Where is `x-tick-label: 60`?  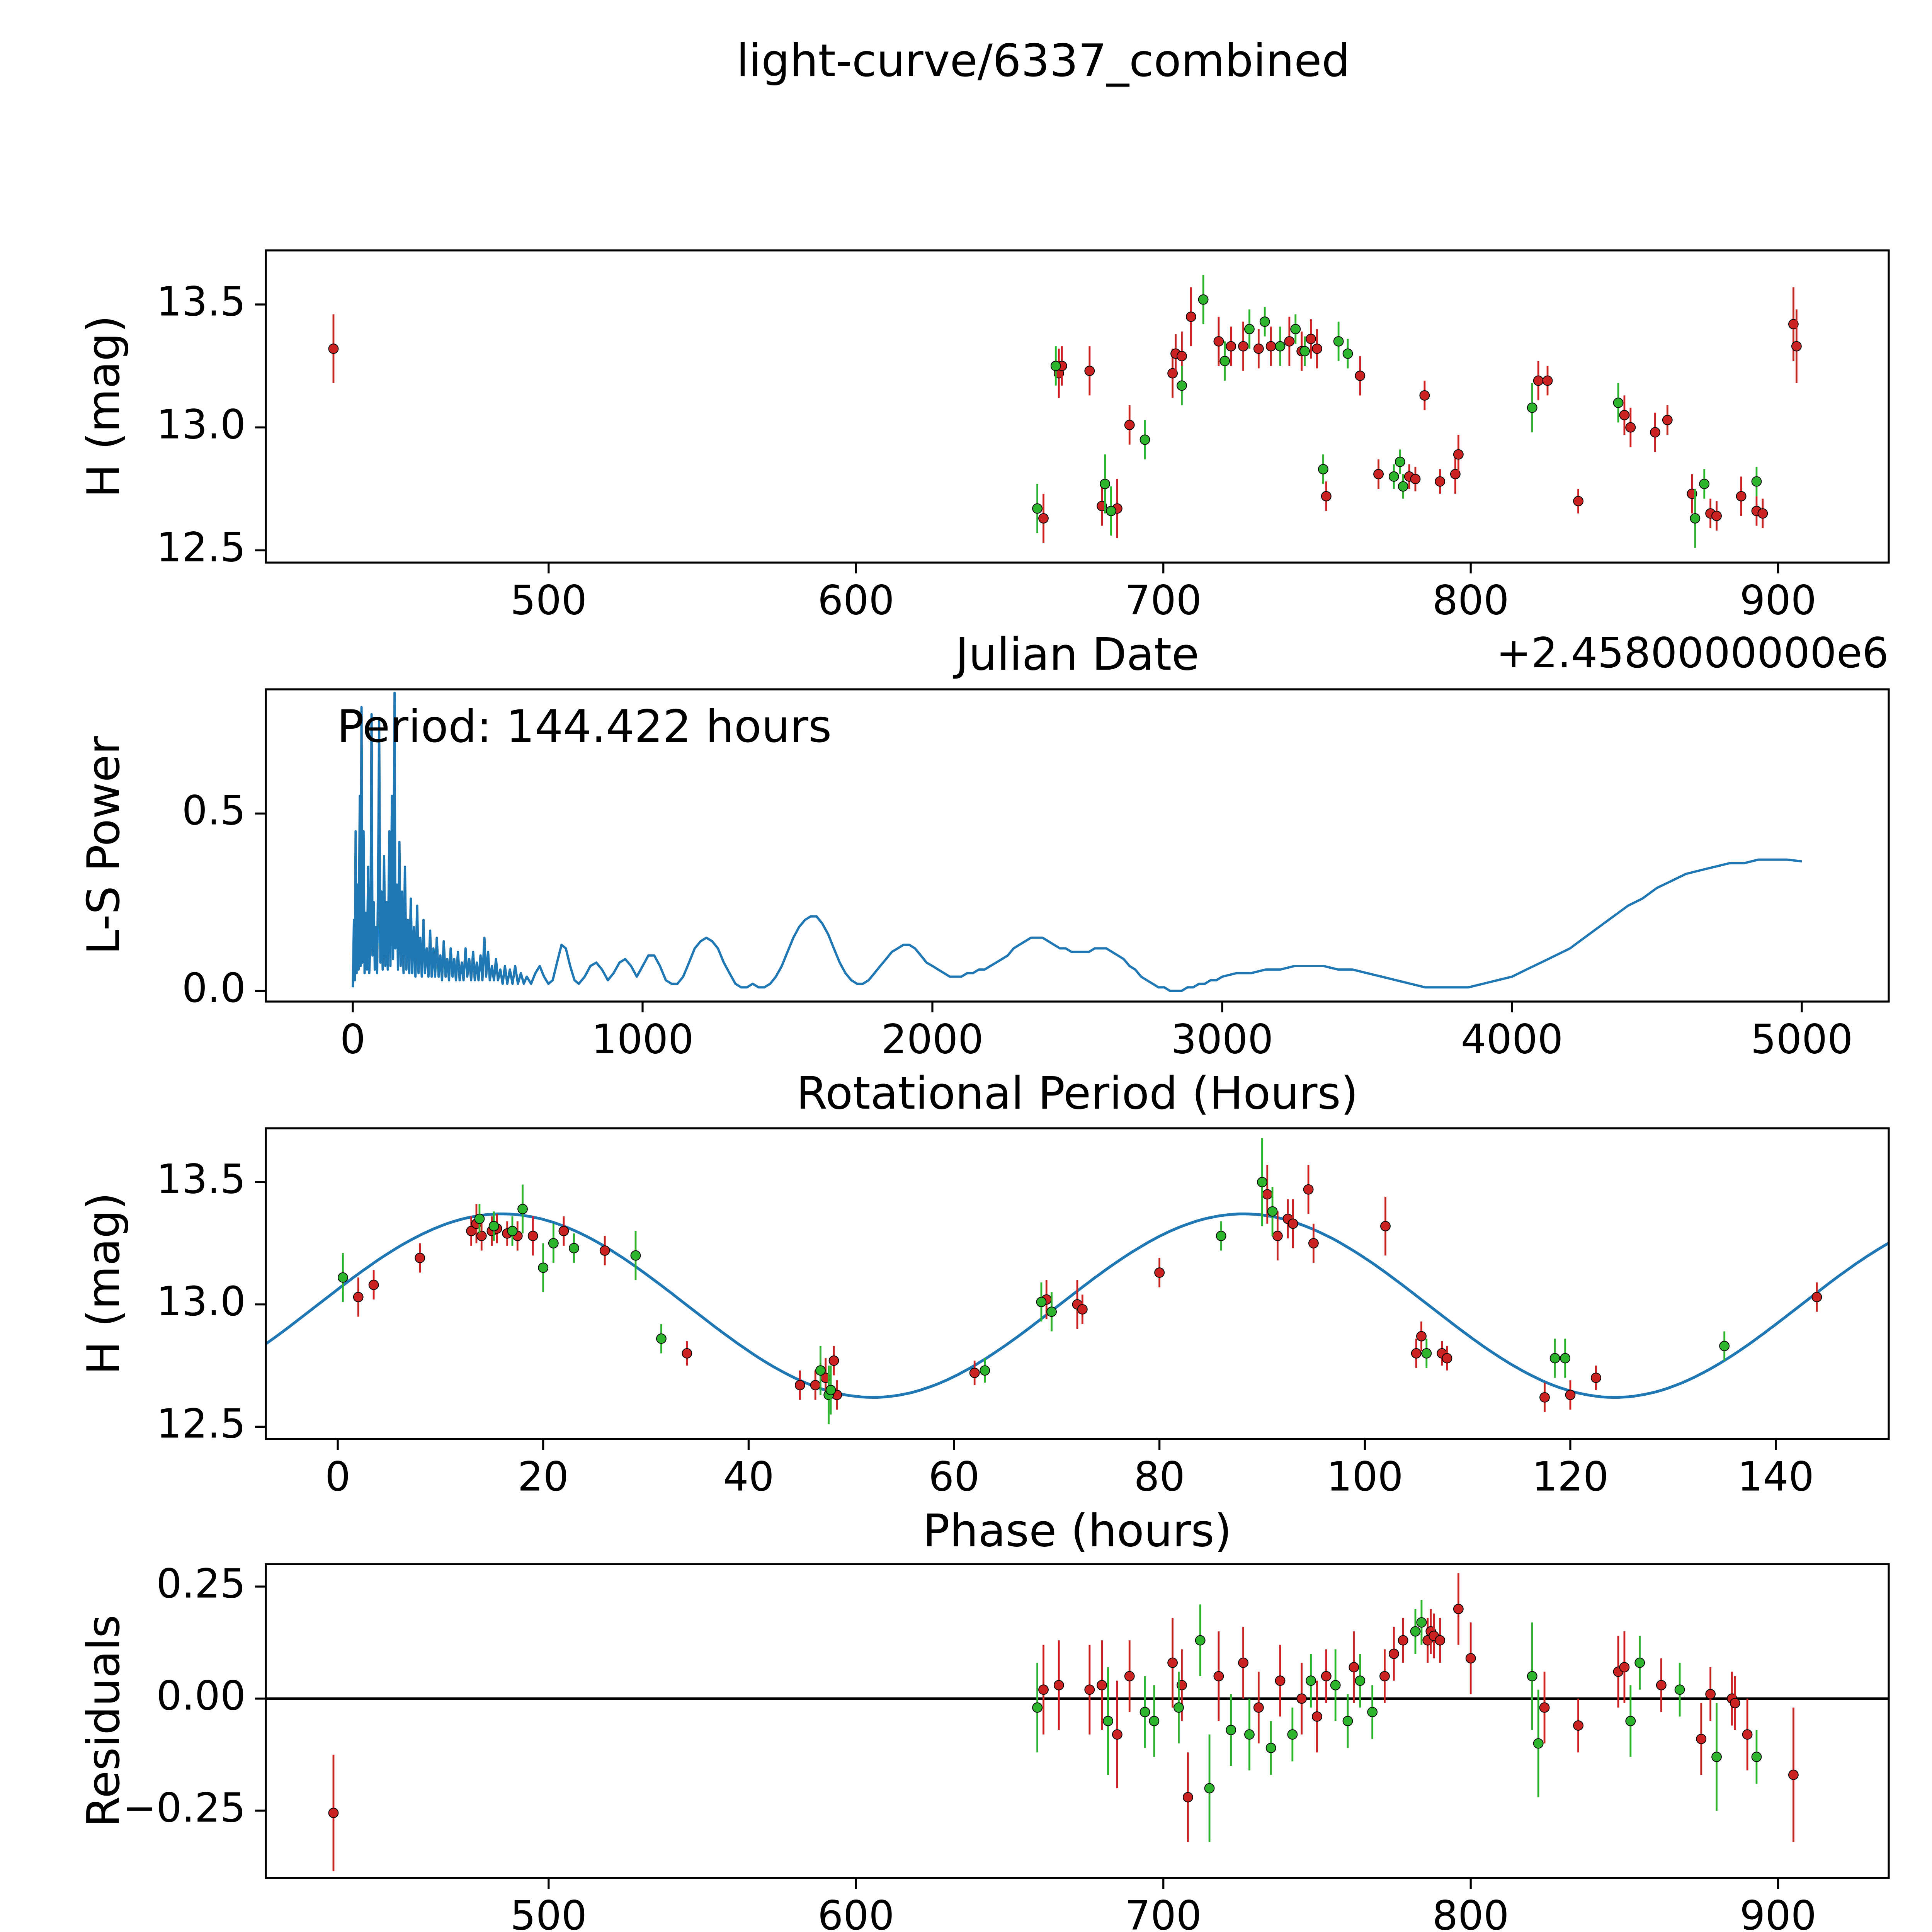 x-tick-label: 60 is located at coordinates (955, 1476).